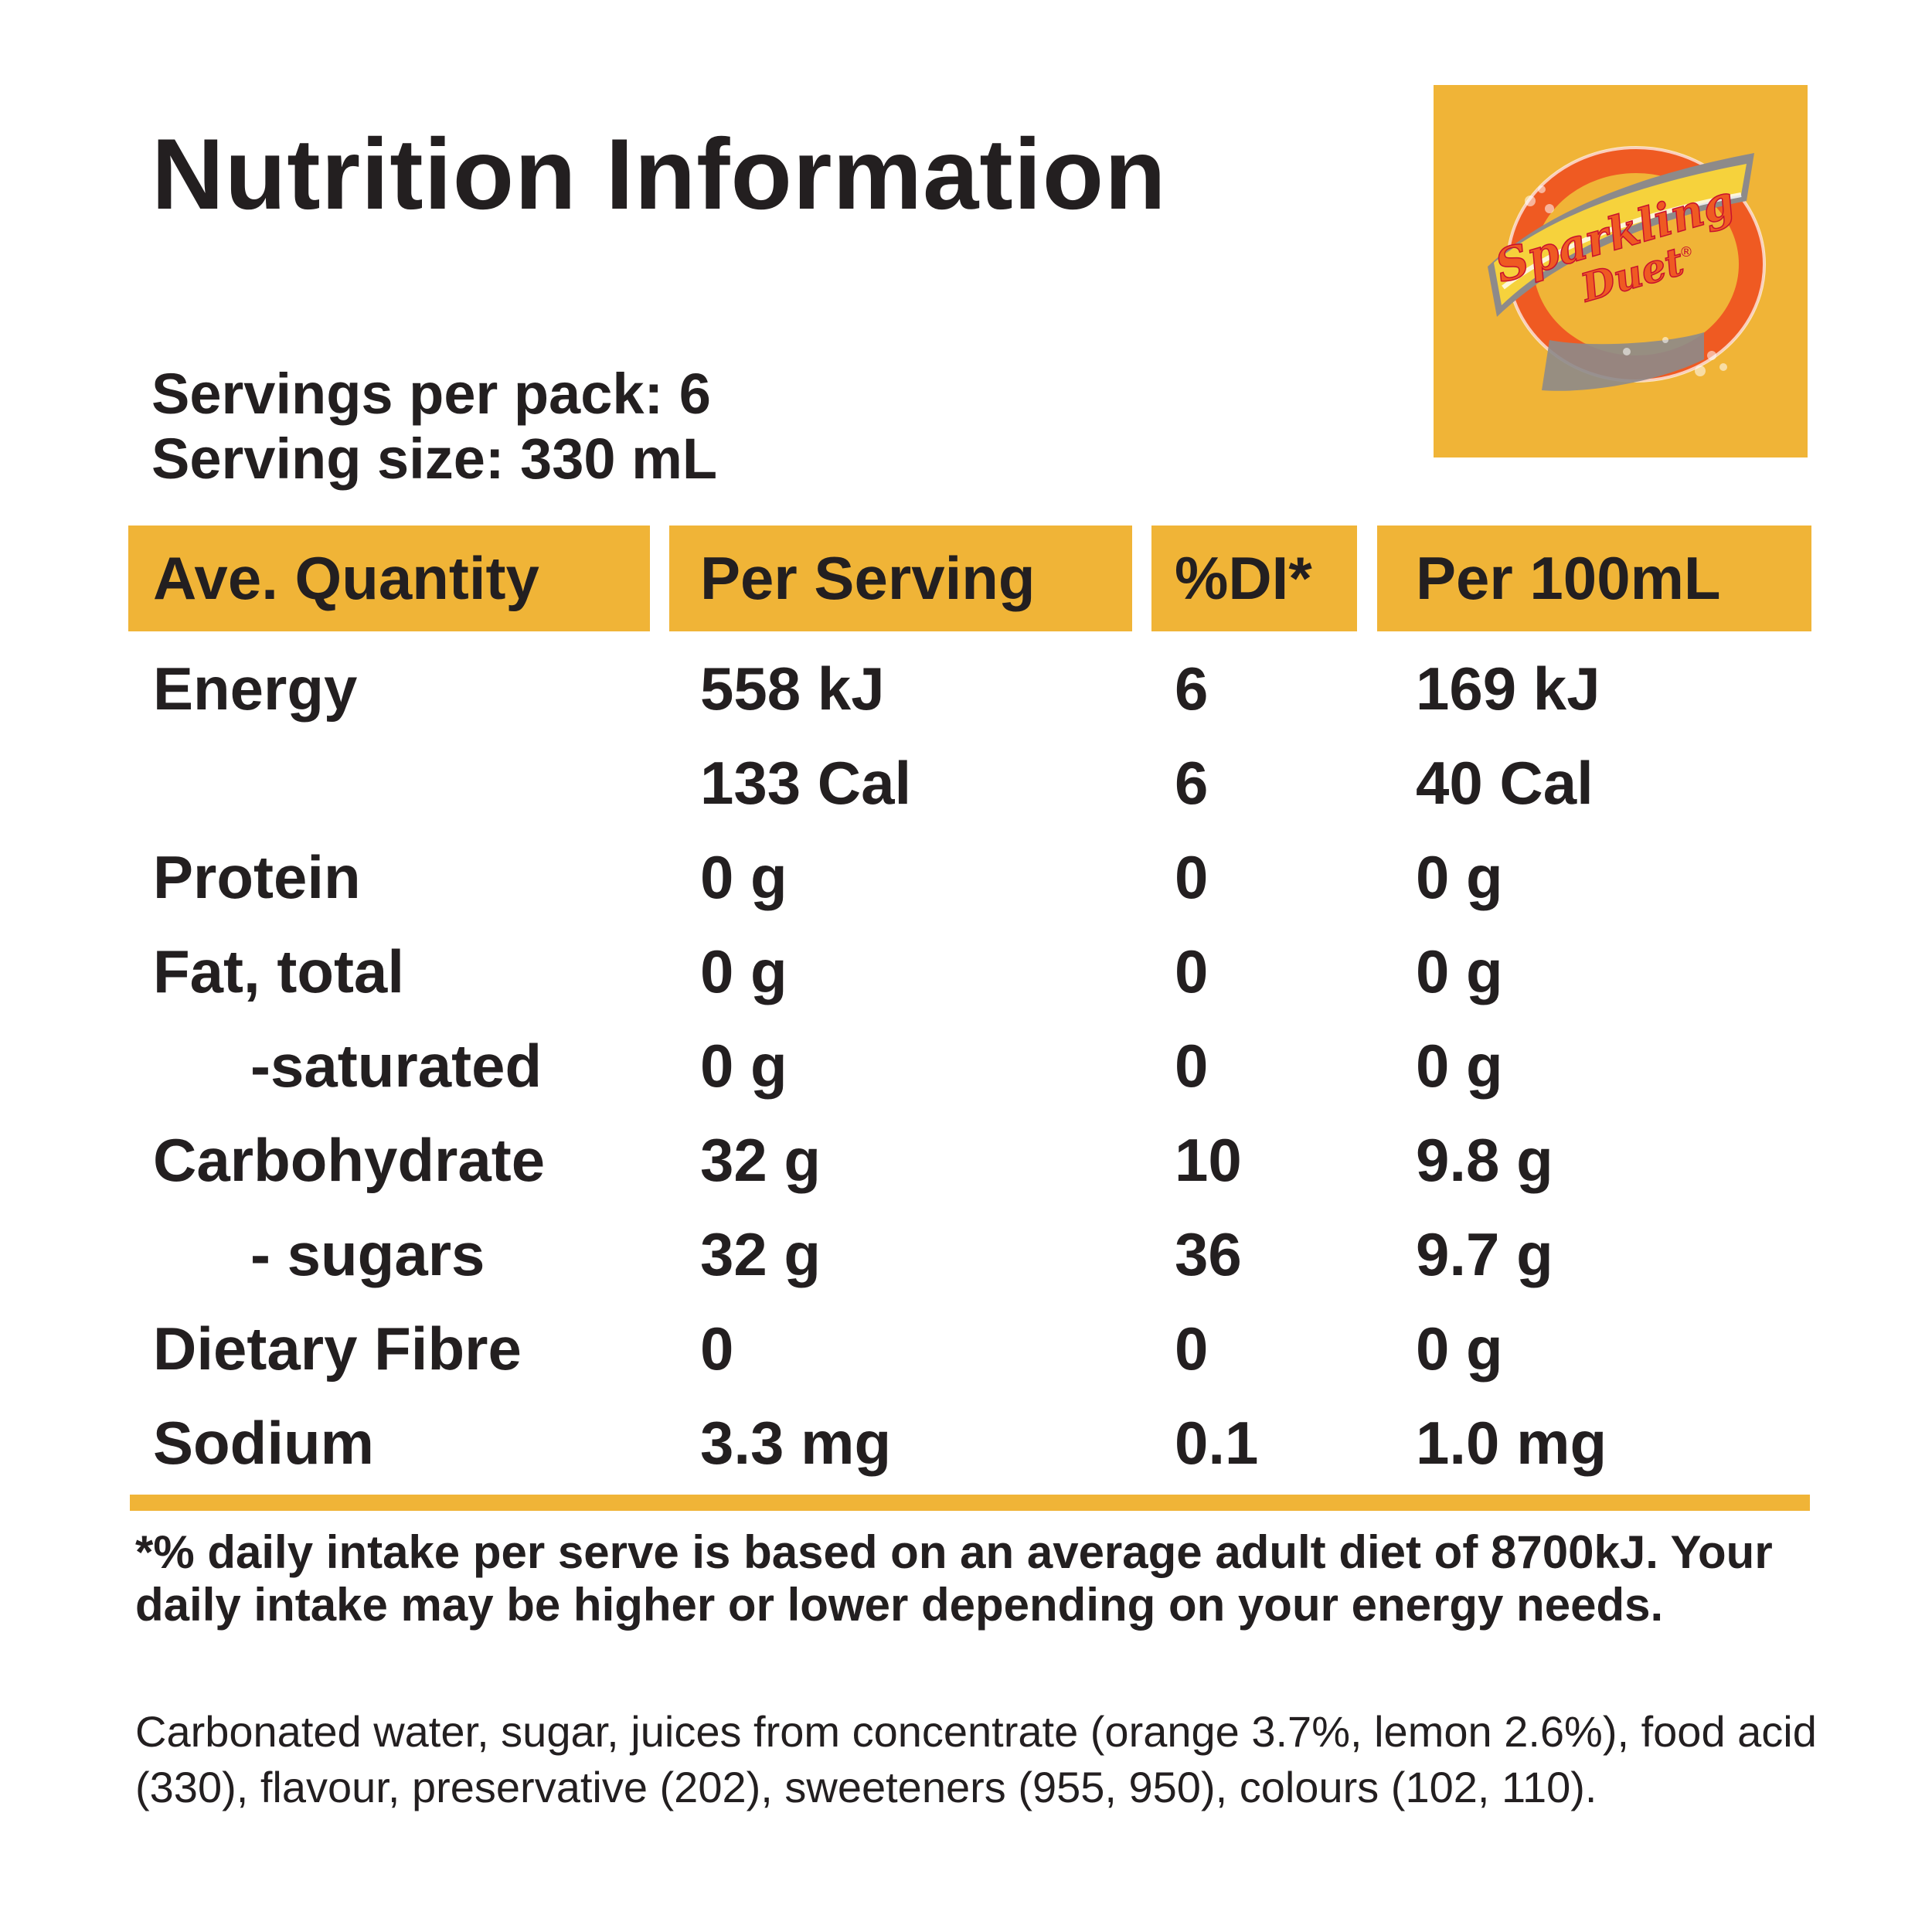 The width and height of the screenshot is (1932, 1932). I want to click on brand-logo: Sparkling Duet ®, so click(1621, 271).